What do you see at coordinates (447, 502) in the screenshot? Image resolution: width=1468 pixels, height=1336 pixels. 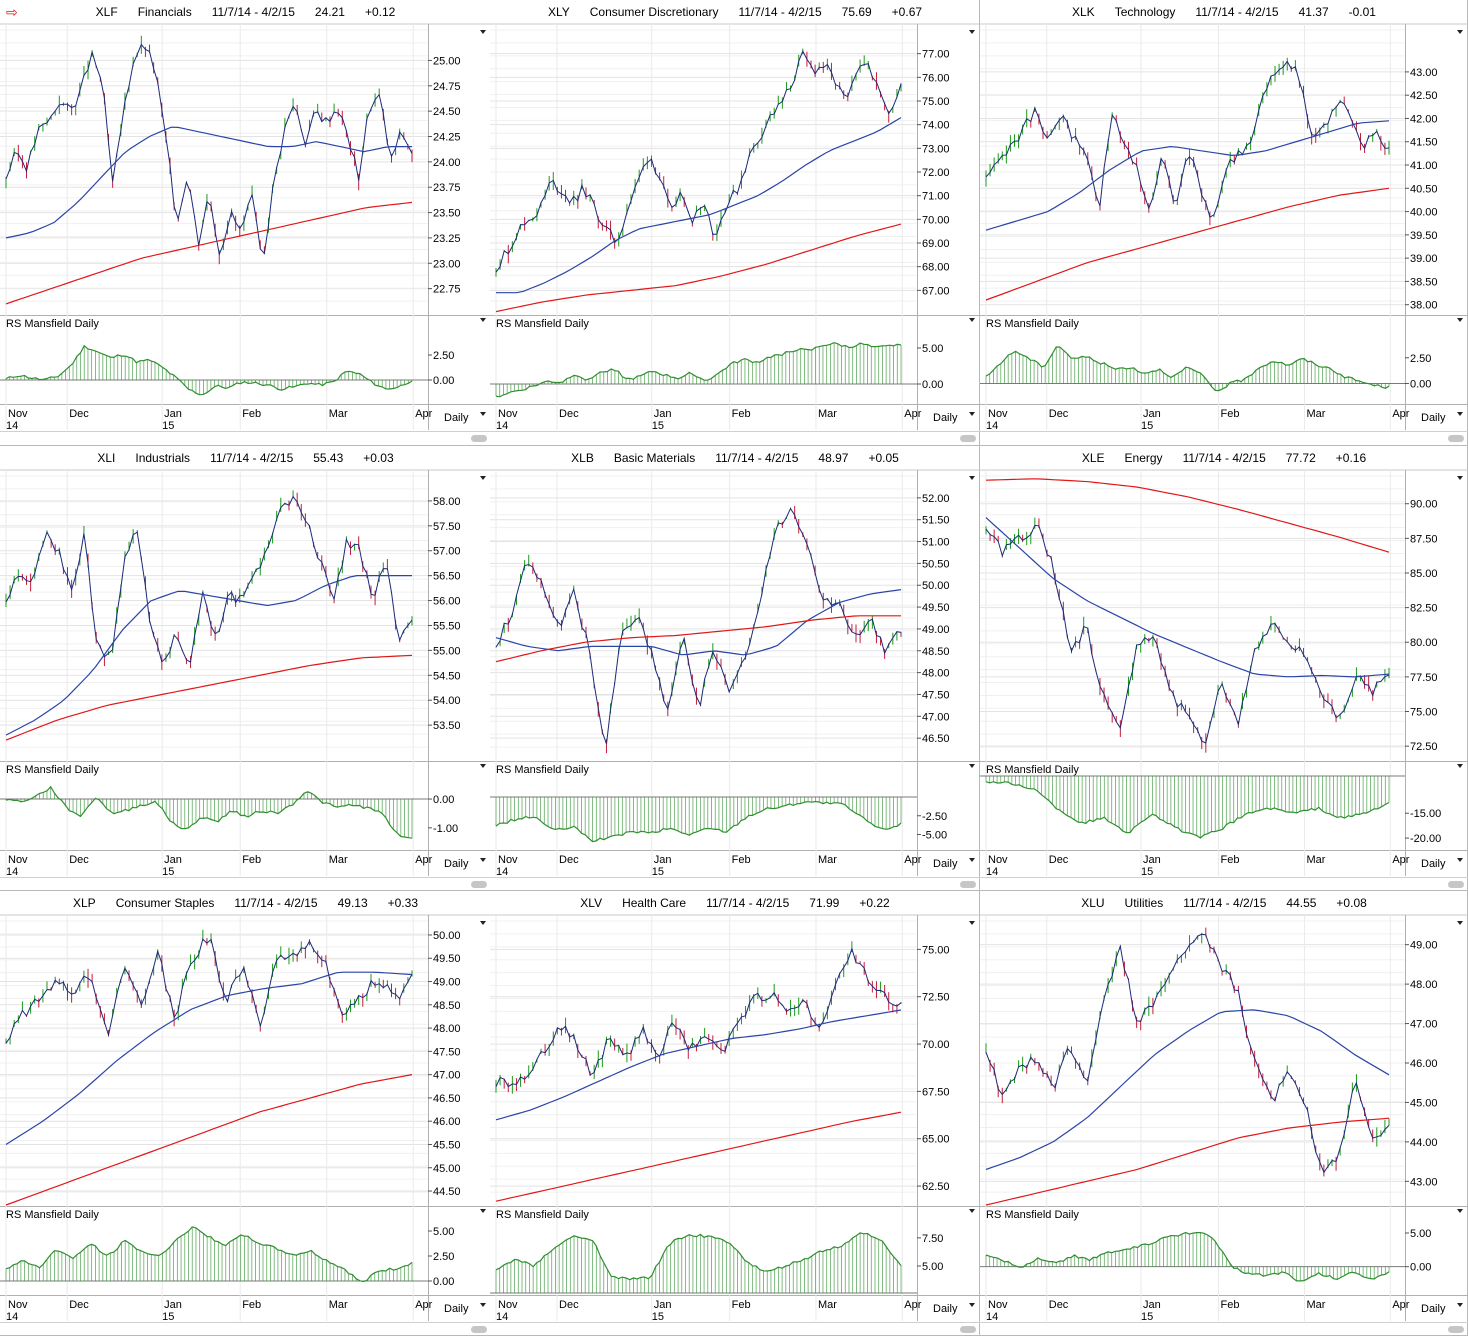 I see `y-tick-label: 58.00` at bounding box center [447, 502].